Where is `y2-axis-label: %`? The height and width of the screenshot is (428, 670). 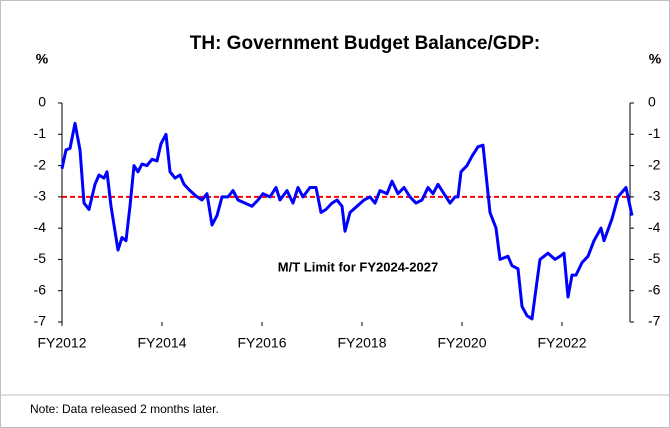
y2-axis-label: % is located at coordinates (655, 59).